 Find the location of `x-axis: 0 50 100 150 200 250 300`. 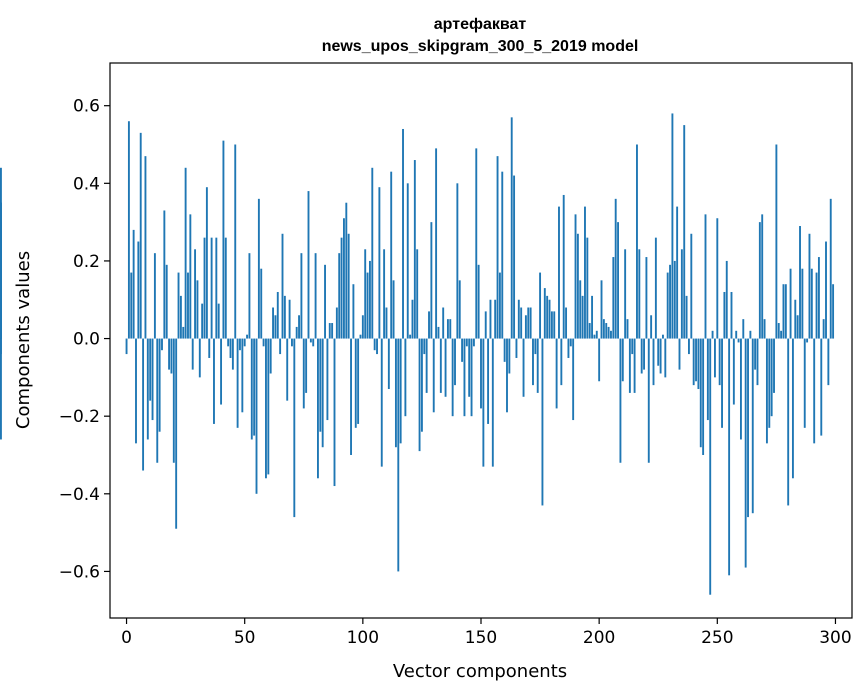

x-axis: 0 50 100 150 200 250 300 is located at coordinates (486, 633).